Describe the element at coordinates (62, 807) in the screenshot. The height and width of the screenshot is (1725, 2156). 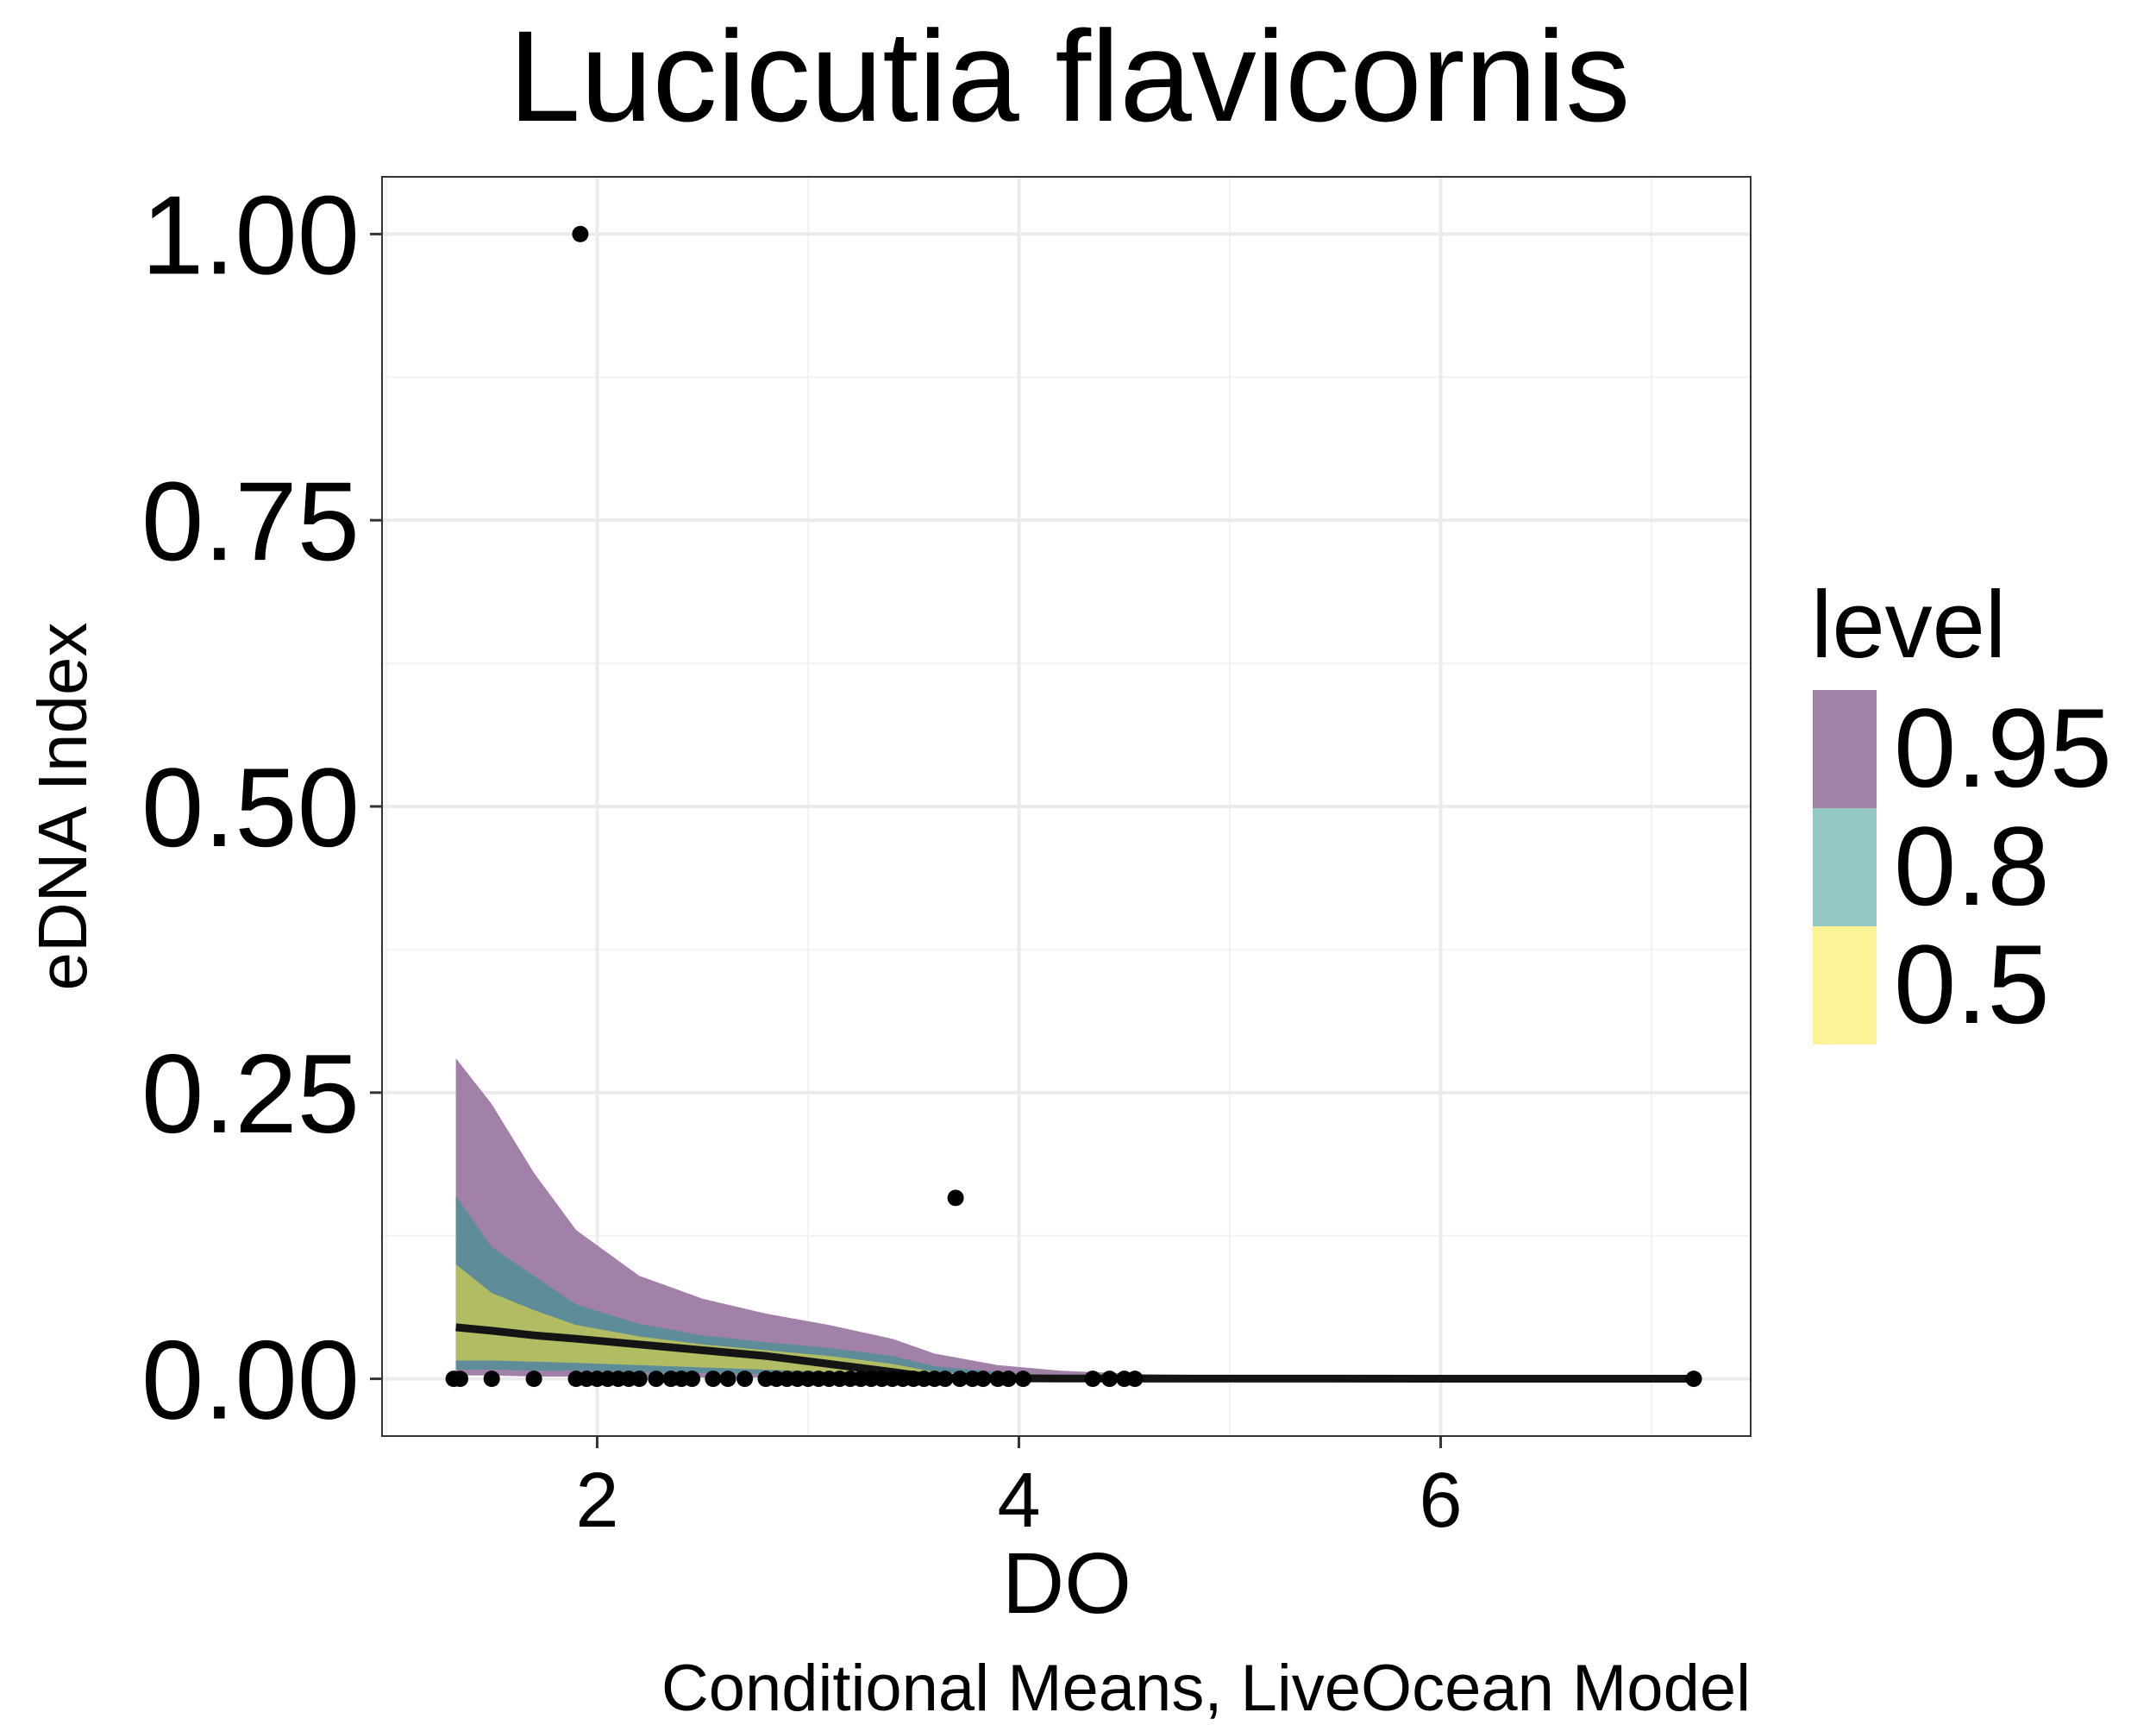
I see `y-axis-label: eDNA Index` at that location.